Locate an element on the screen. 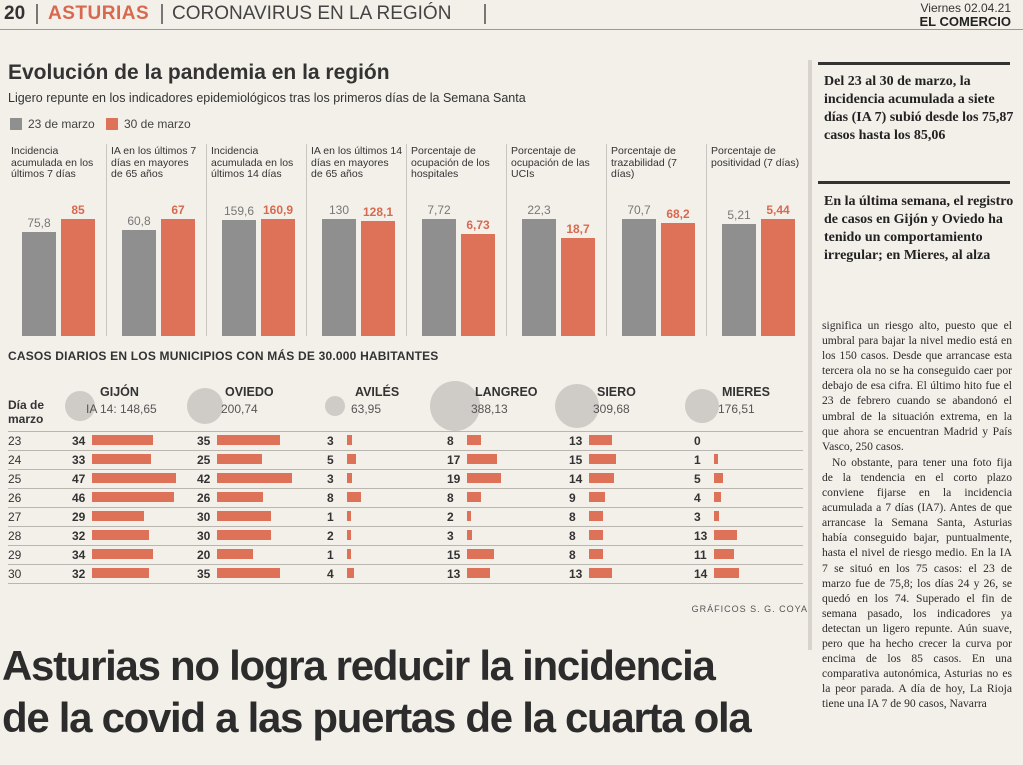  daily-case-count: 26 is located at coordinates (204, 498).